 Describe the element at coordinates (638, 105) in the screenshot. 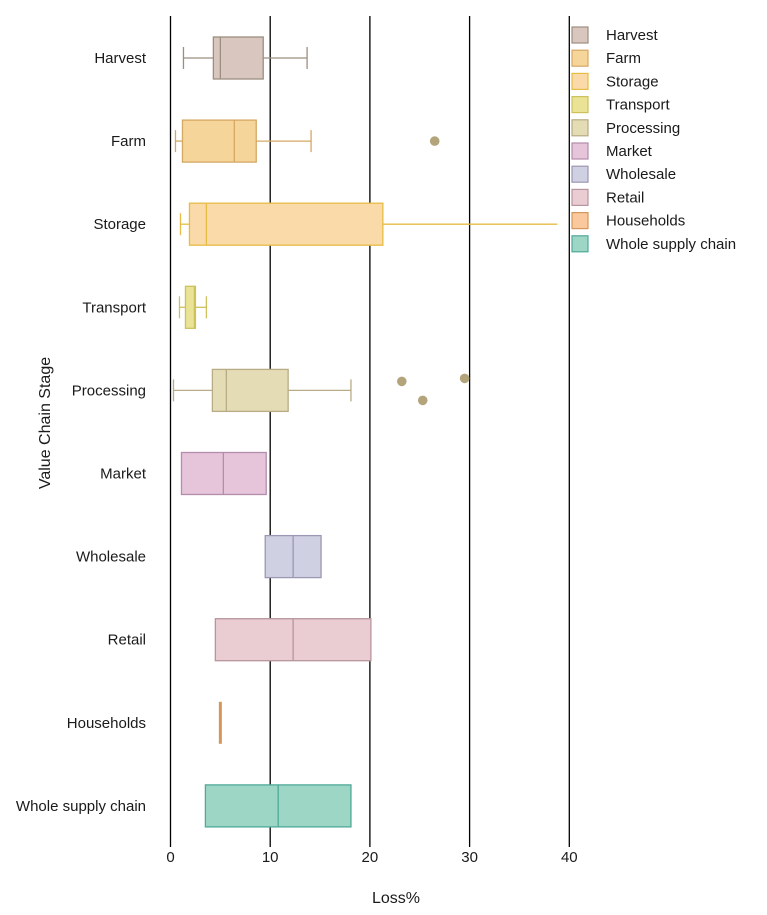

I see `legend-label: Transport` at that location.